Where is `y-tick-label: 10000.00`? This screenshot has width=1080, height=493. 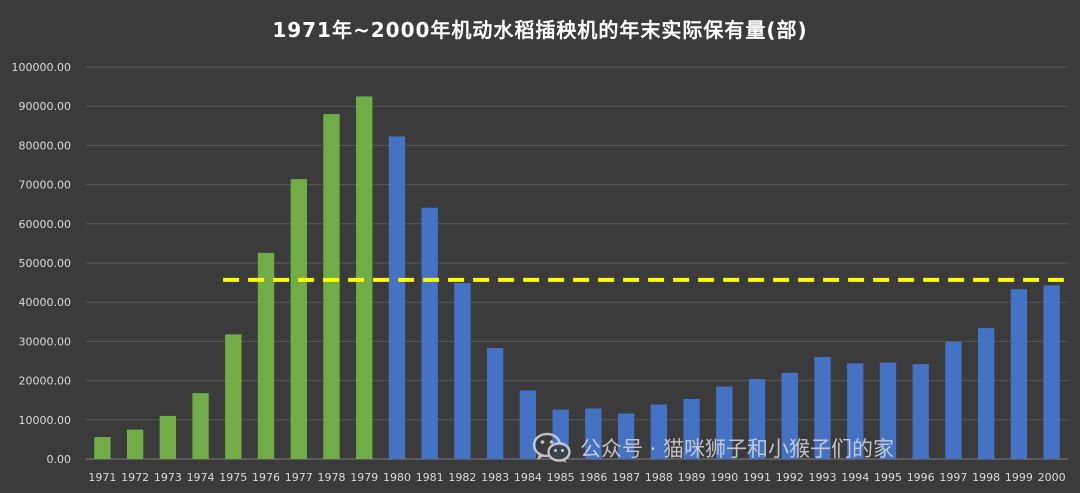 y-tick-label: 10000.00 is located at coordinates (45, 420).